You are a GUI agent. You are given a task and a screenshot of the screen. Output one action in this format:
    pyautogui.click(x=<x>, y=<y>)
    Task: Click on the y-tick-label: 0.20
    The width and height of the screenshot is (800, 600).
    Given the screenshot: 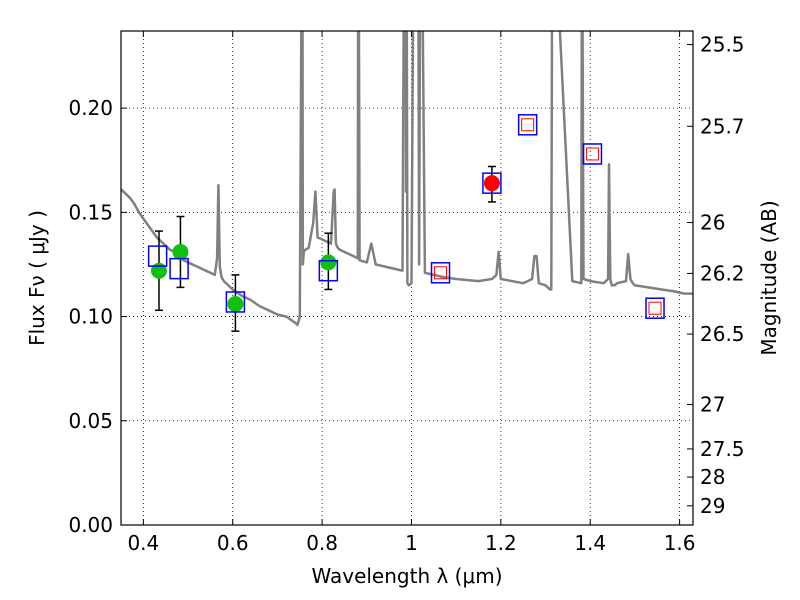 What is the action you would take?
    pyautogui.click(x=90, y=108)
    